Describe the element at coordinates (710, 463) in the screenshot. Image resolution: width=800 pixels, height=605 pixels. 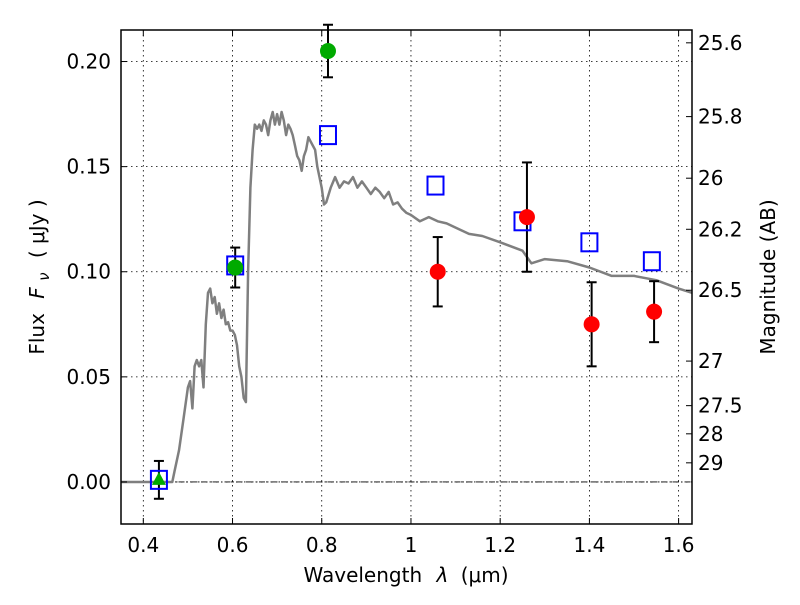
I see `y2-tick-label: 29` at that location.